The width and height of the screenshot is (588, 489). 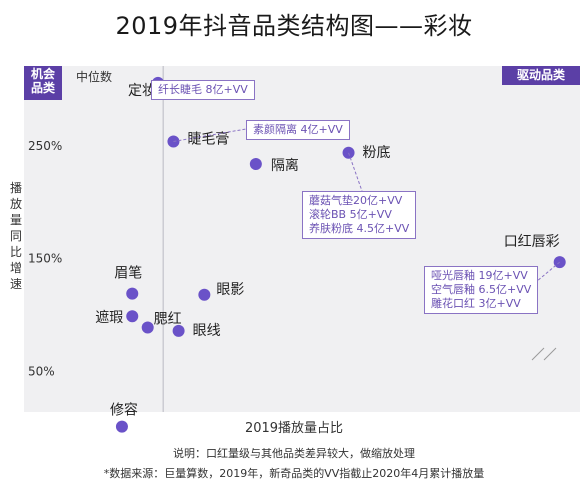 I want to click on data-point-label: 隔离, so click(x=285, y=165).